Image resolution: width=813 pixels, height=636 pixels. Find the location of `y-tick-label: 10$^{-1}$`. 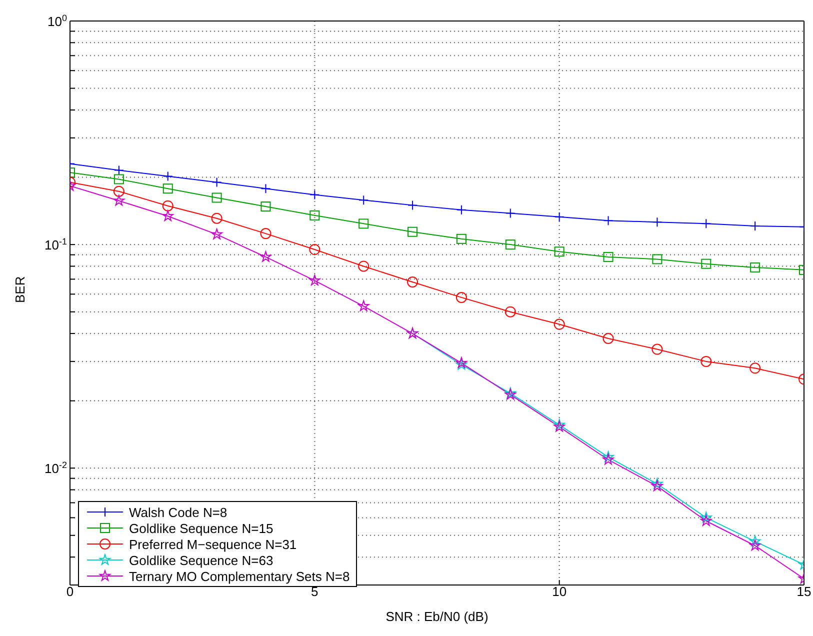

y-tick-label: 10$^{-1}$ is located at coordinates (55, 244).